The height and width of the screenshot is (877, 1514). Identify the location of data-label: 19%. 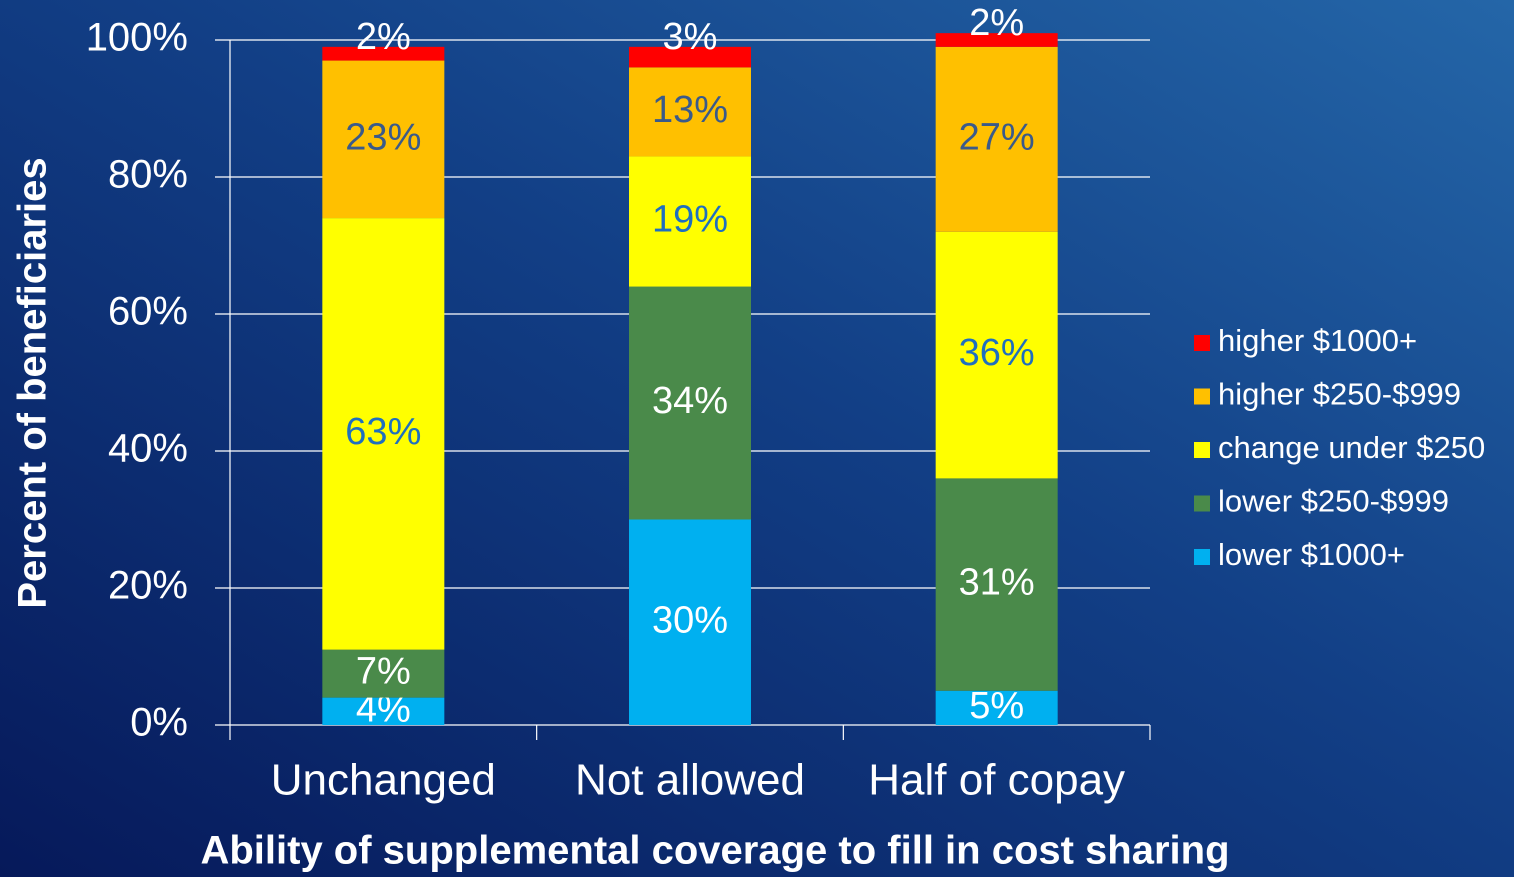
(690, 220).